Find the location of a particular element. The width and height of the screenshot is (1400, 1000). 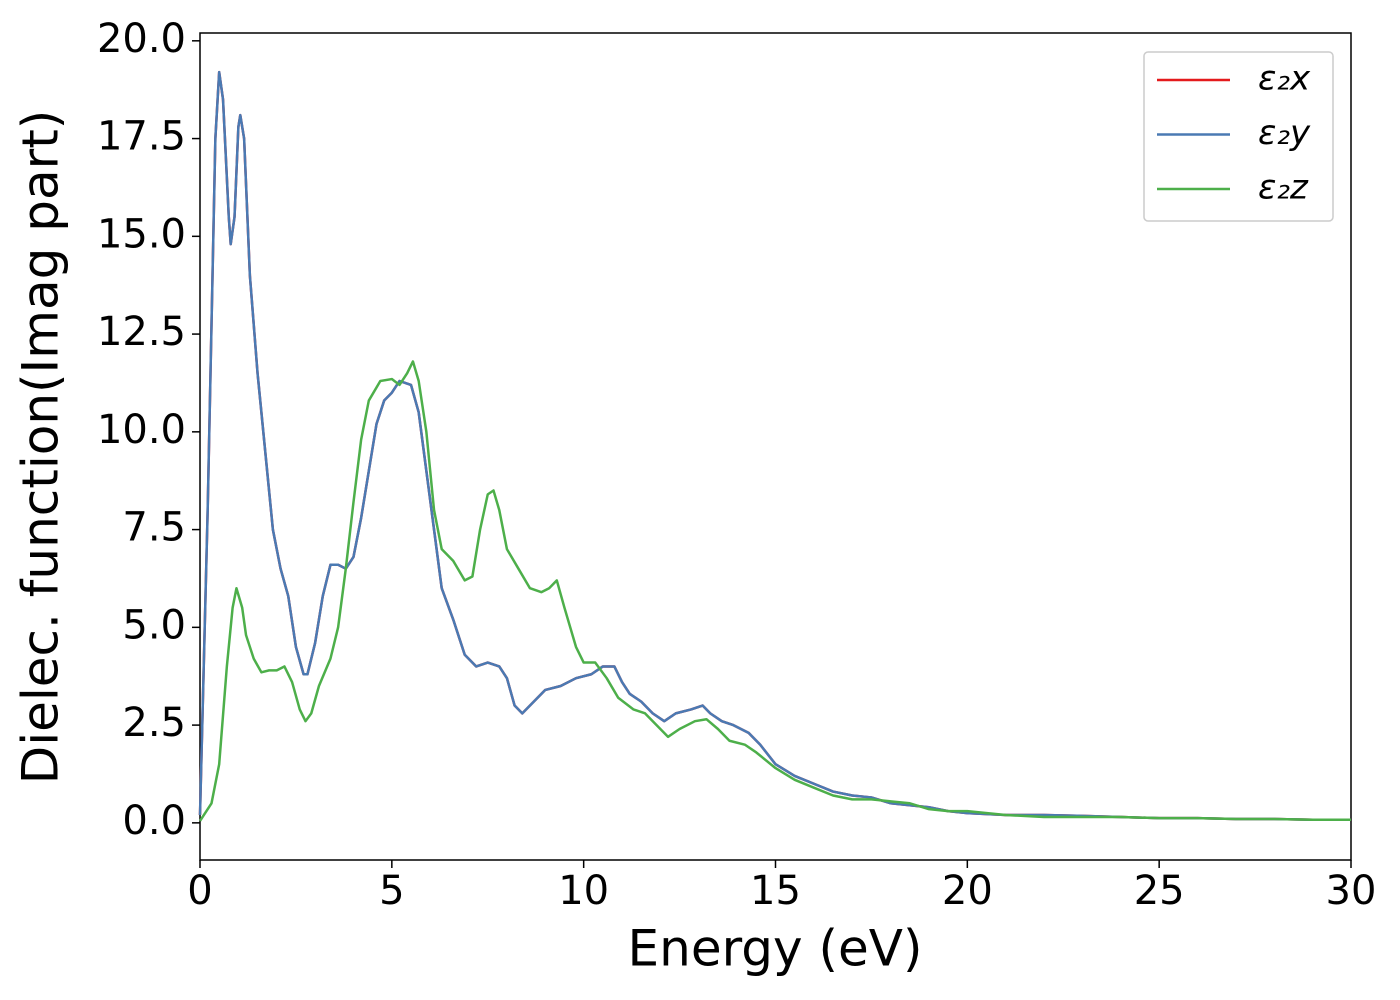

y-tick-label: 17.5 is located at coordinates (141, 137).